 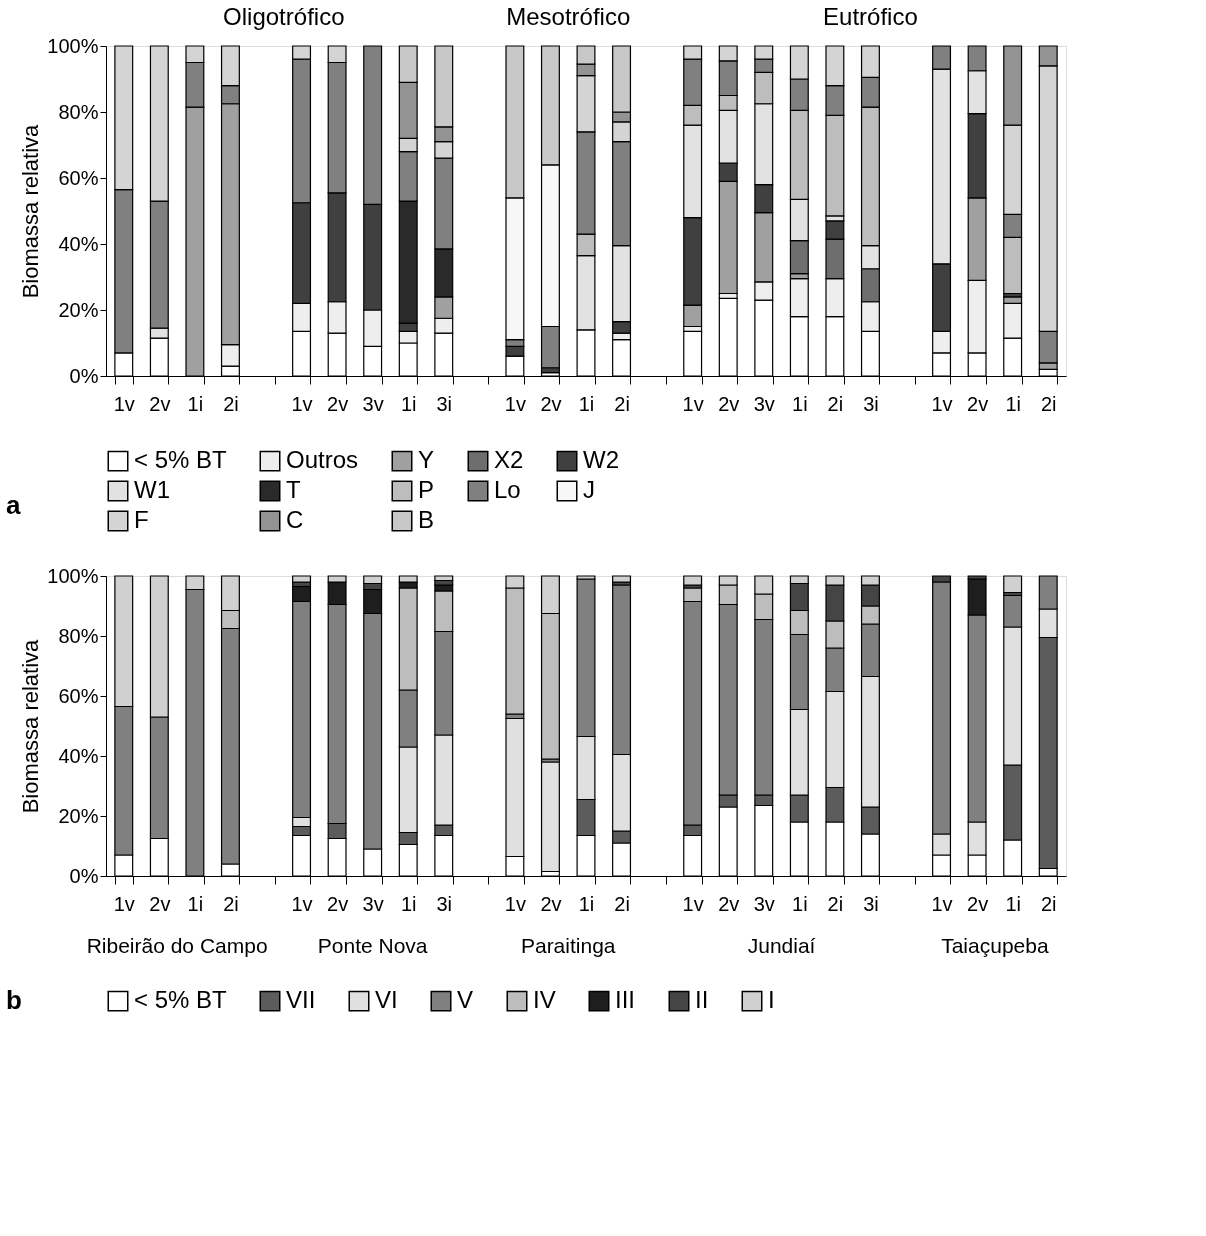 I want to click on text: Mesotrófico, so click(x=568, y=16).